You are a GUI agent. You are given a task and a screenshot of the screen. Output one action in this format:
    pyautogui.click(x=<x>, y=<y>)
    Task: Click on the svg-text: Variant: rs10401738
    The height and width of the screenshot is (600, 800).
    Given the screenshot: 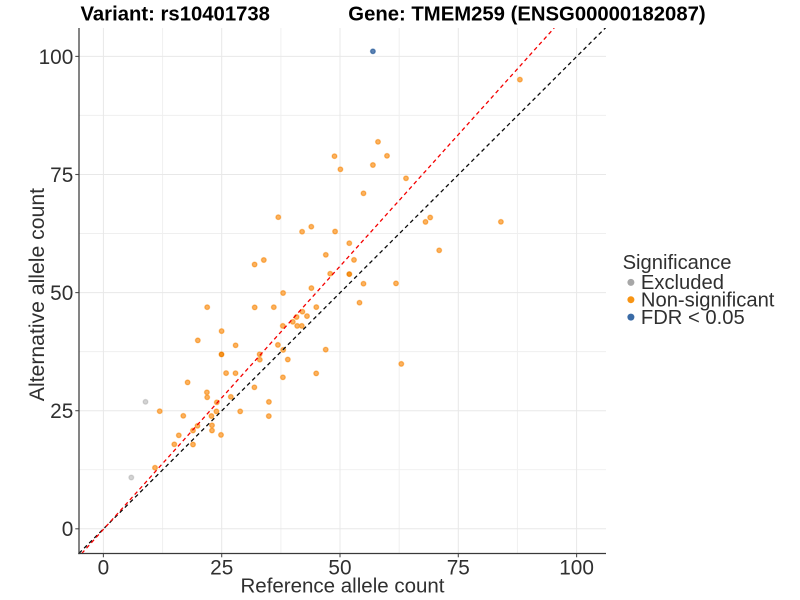 What is the action you would take?
    pyautogui.click(x=175, y=15)
    